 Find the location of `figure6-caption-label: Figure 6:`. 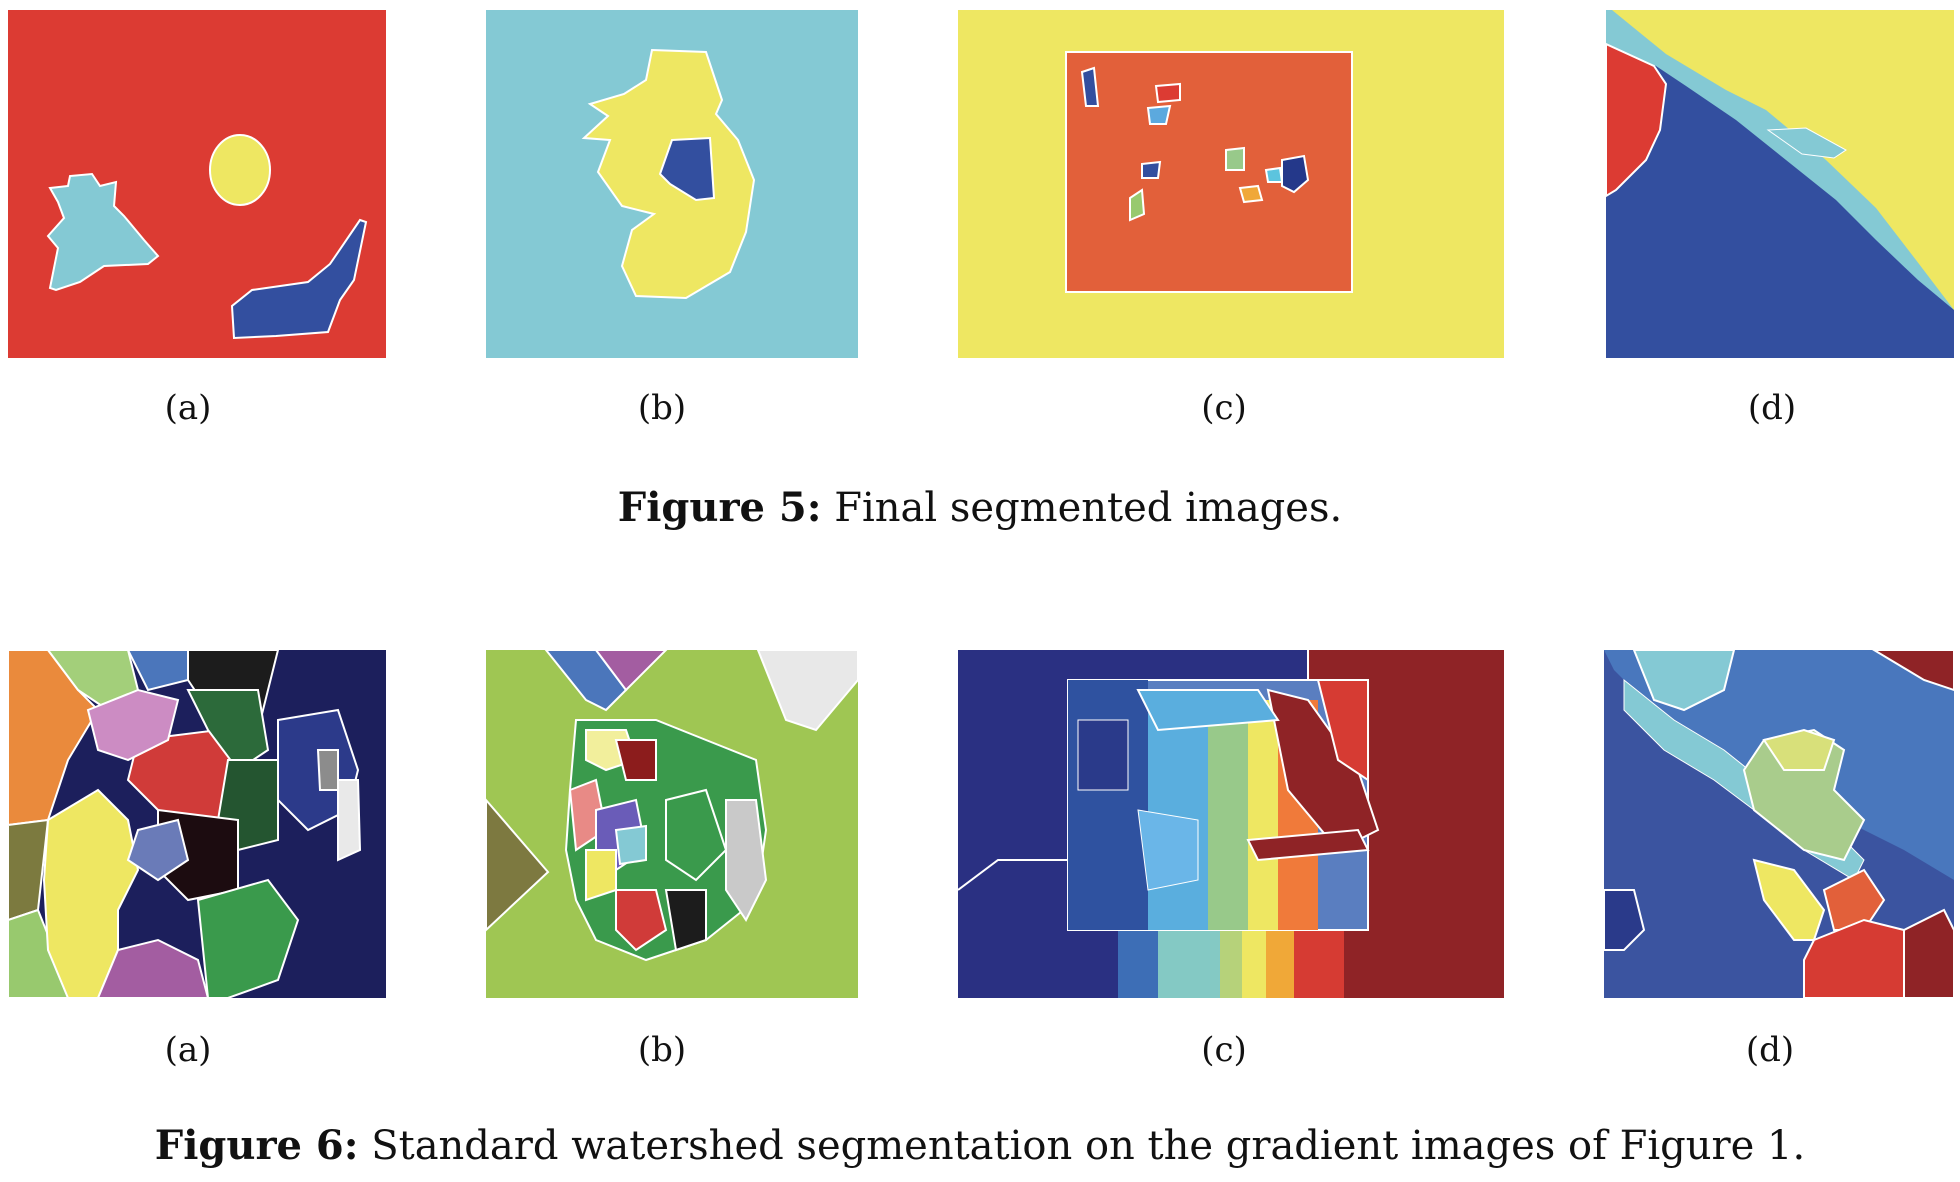

figure6-caption-label: Figure 6: is located at coordinates (256, 1145).